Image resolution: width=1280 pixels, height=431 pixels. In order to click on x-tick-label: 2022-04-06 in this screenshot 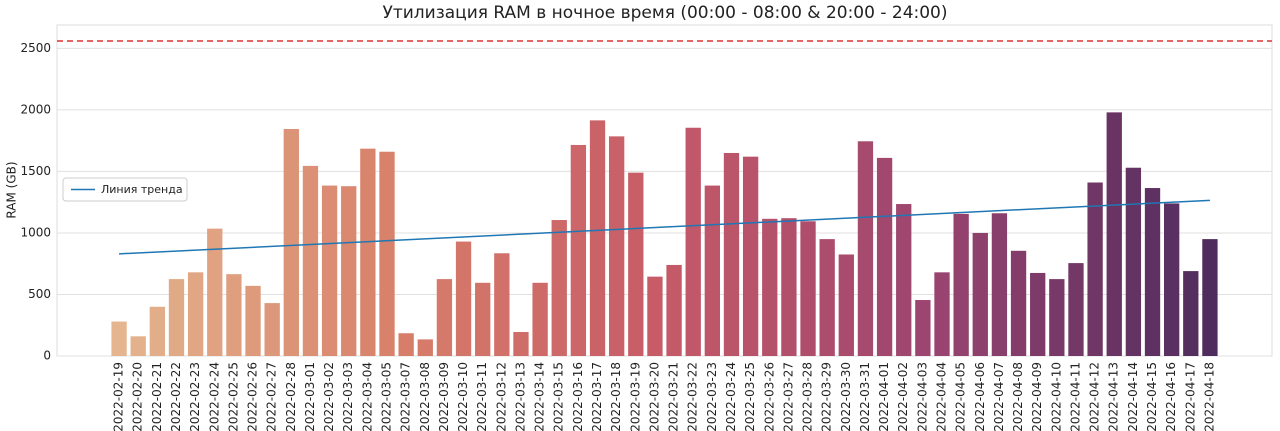, I will do `click(980, 396)`.